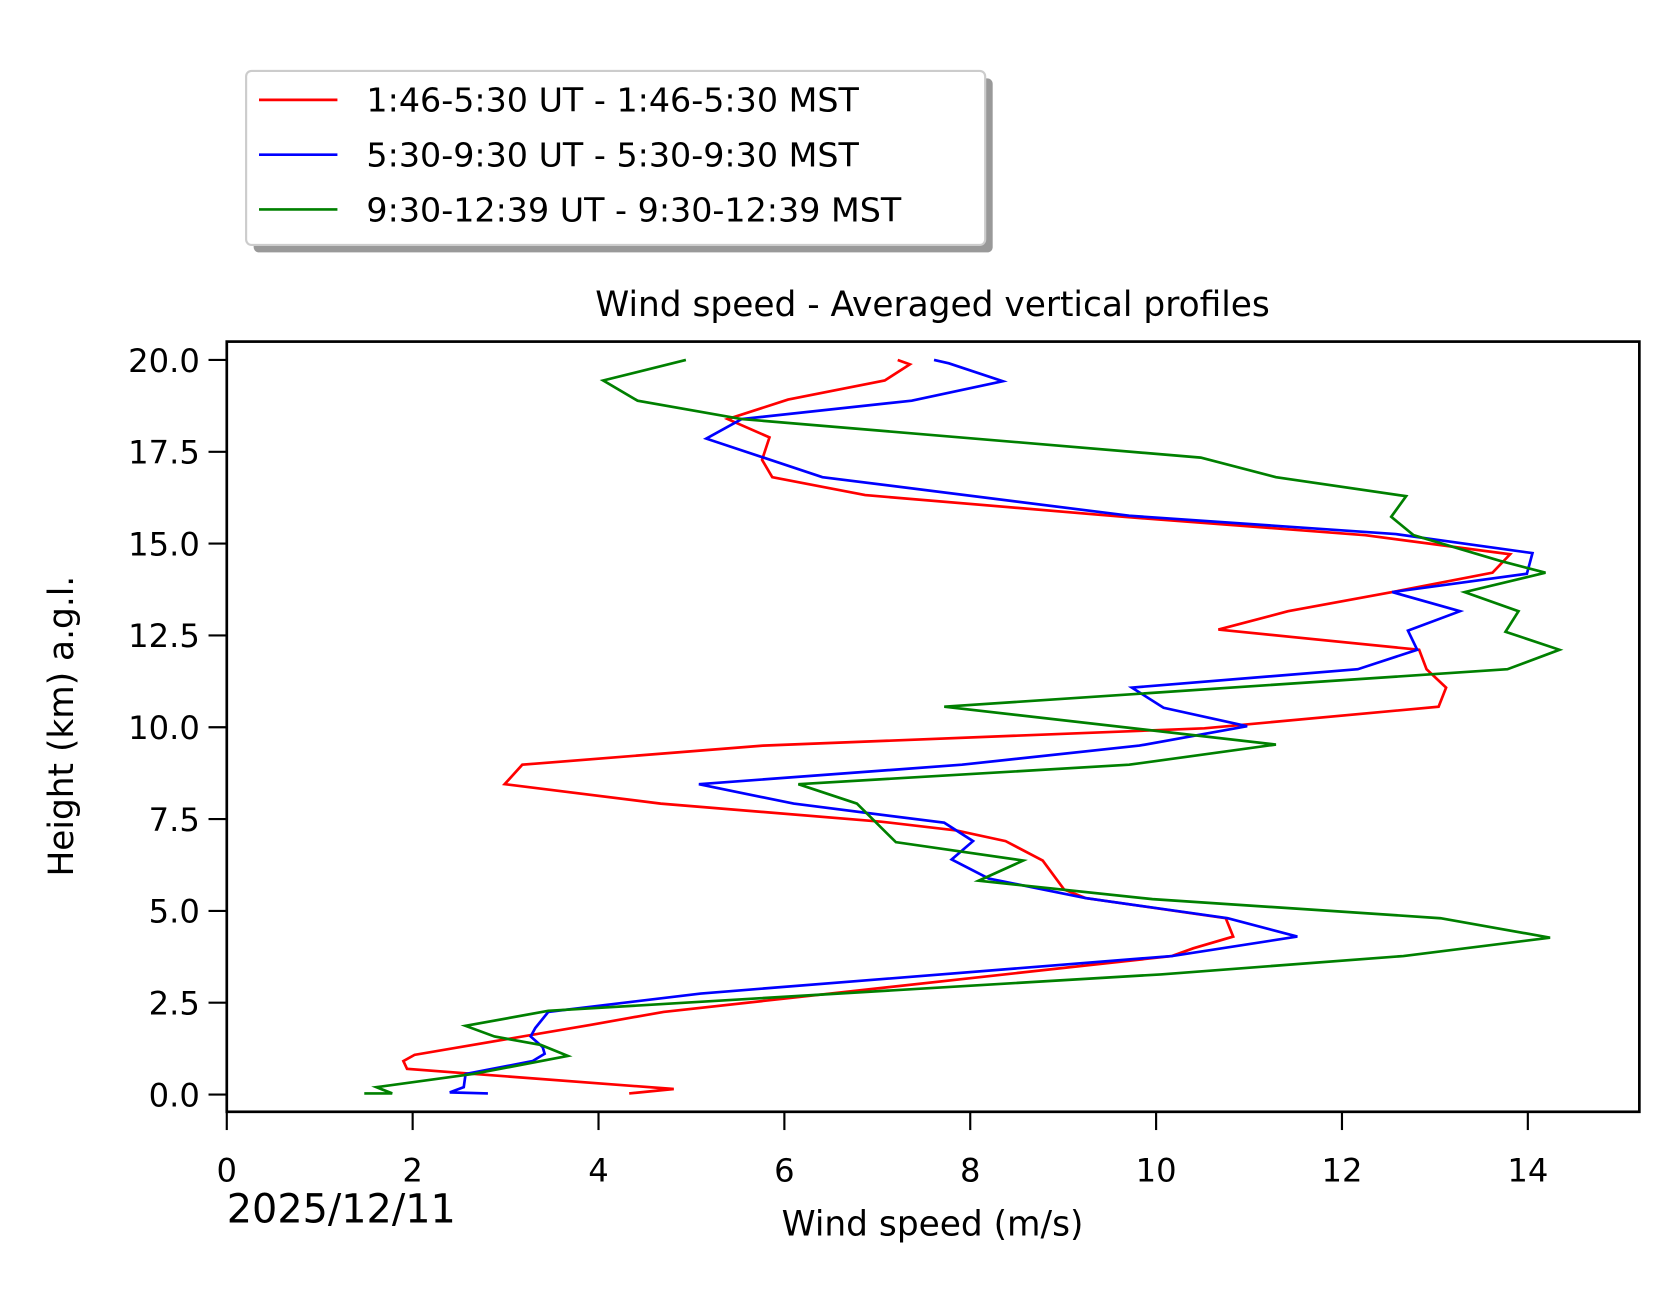  What do you see at coordinates (784, 1171) in the screenshot?
I see `x-tick-label: 6` at bounding box center [784, 1171].